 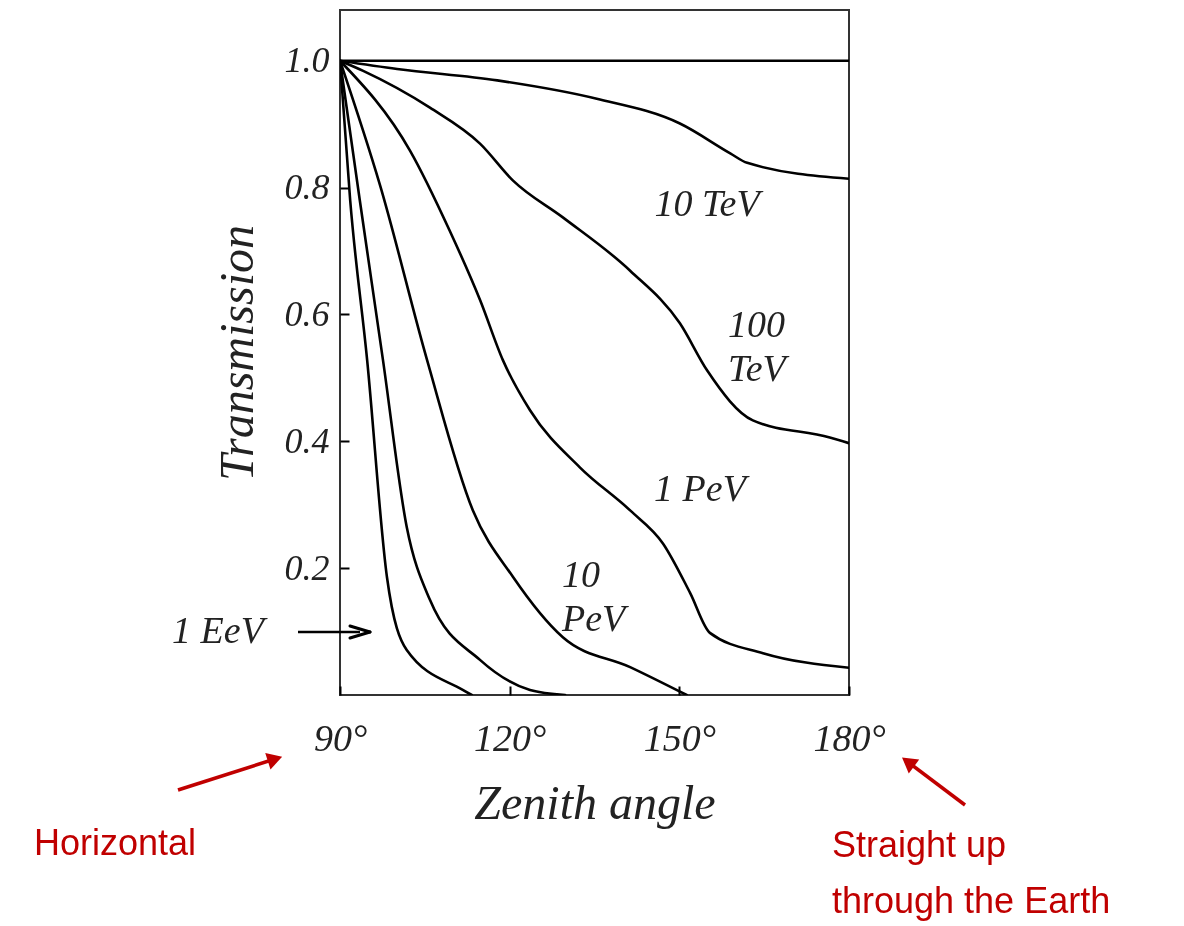 What do you see at coordinates (307, 567) in the screenshot?
I see `y-tick-label: 0.2` at bounding box center [307, 567].